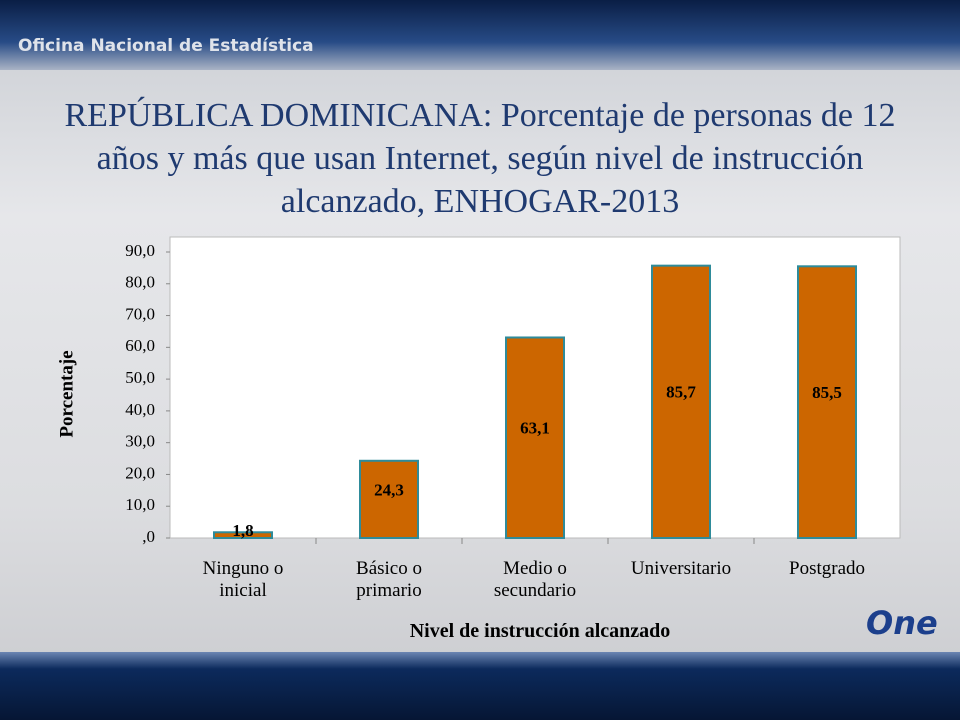 The width and height of the screenshot is (960, 720). I want to click on data-label: 63,1, so click(535, 428).